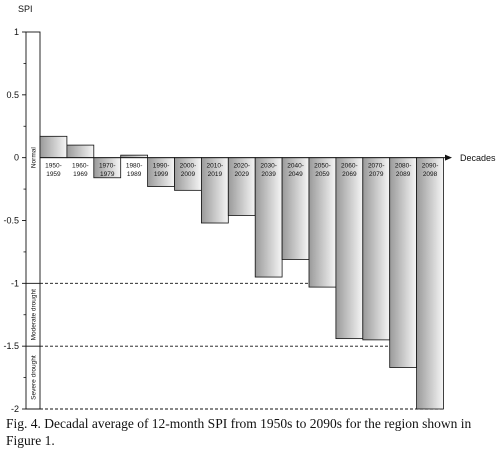  Describe the element at coordinates (430, 174) in the screenshot. I see `category-label: 2098` at that location.